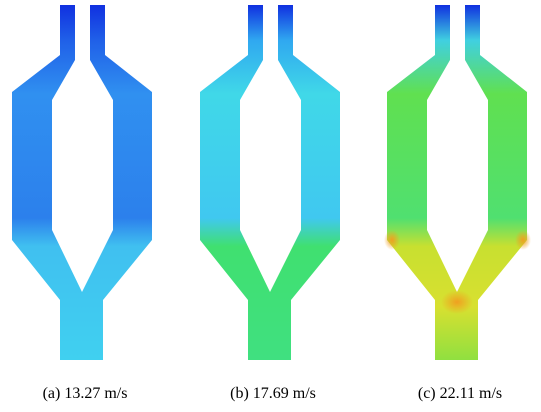 The height and width of the screenshot is (412, 541). I want to click on caption: (c) 22.11 m/s, so click(460, 393).